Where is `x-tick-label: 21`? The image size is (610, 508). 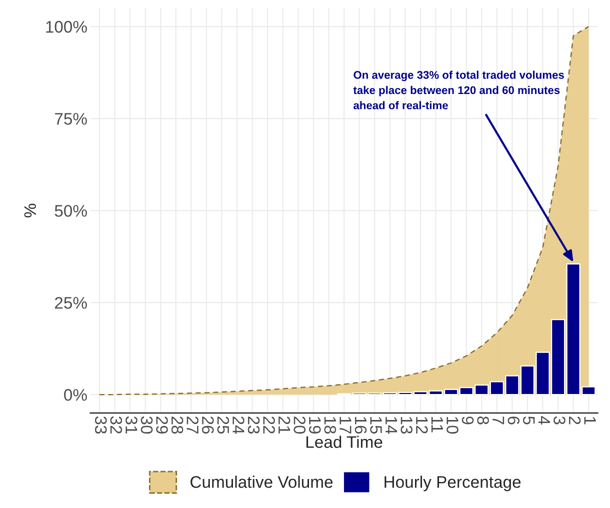 x-tick-label: 21 is located at coordinates (284, 425).